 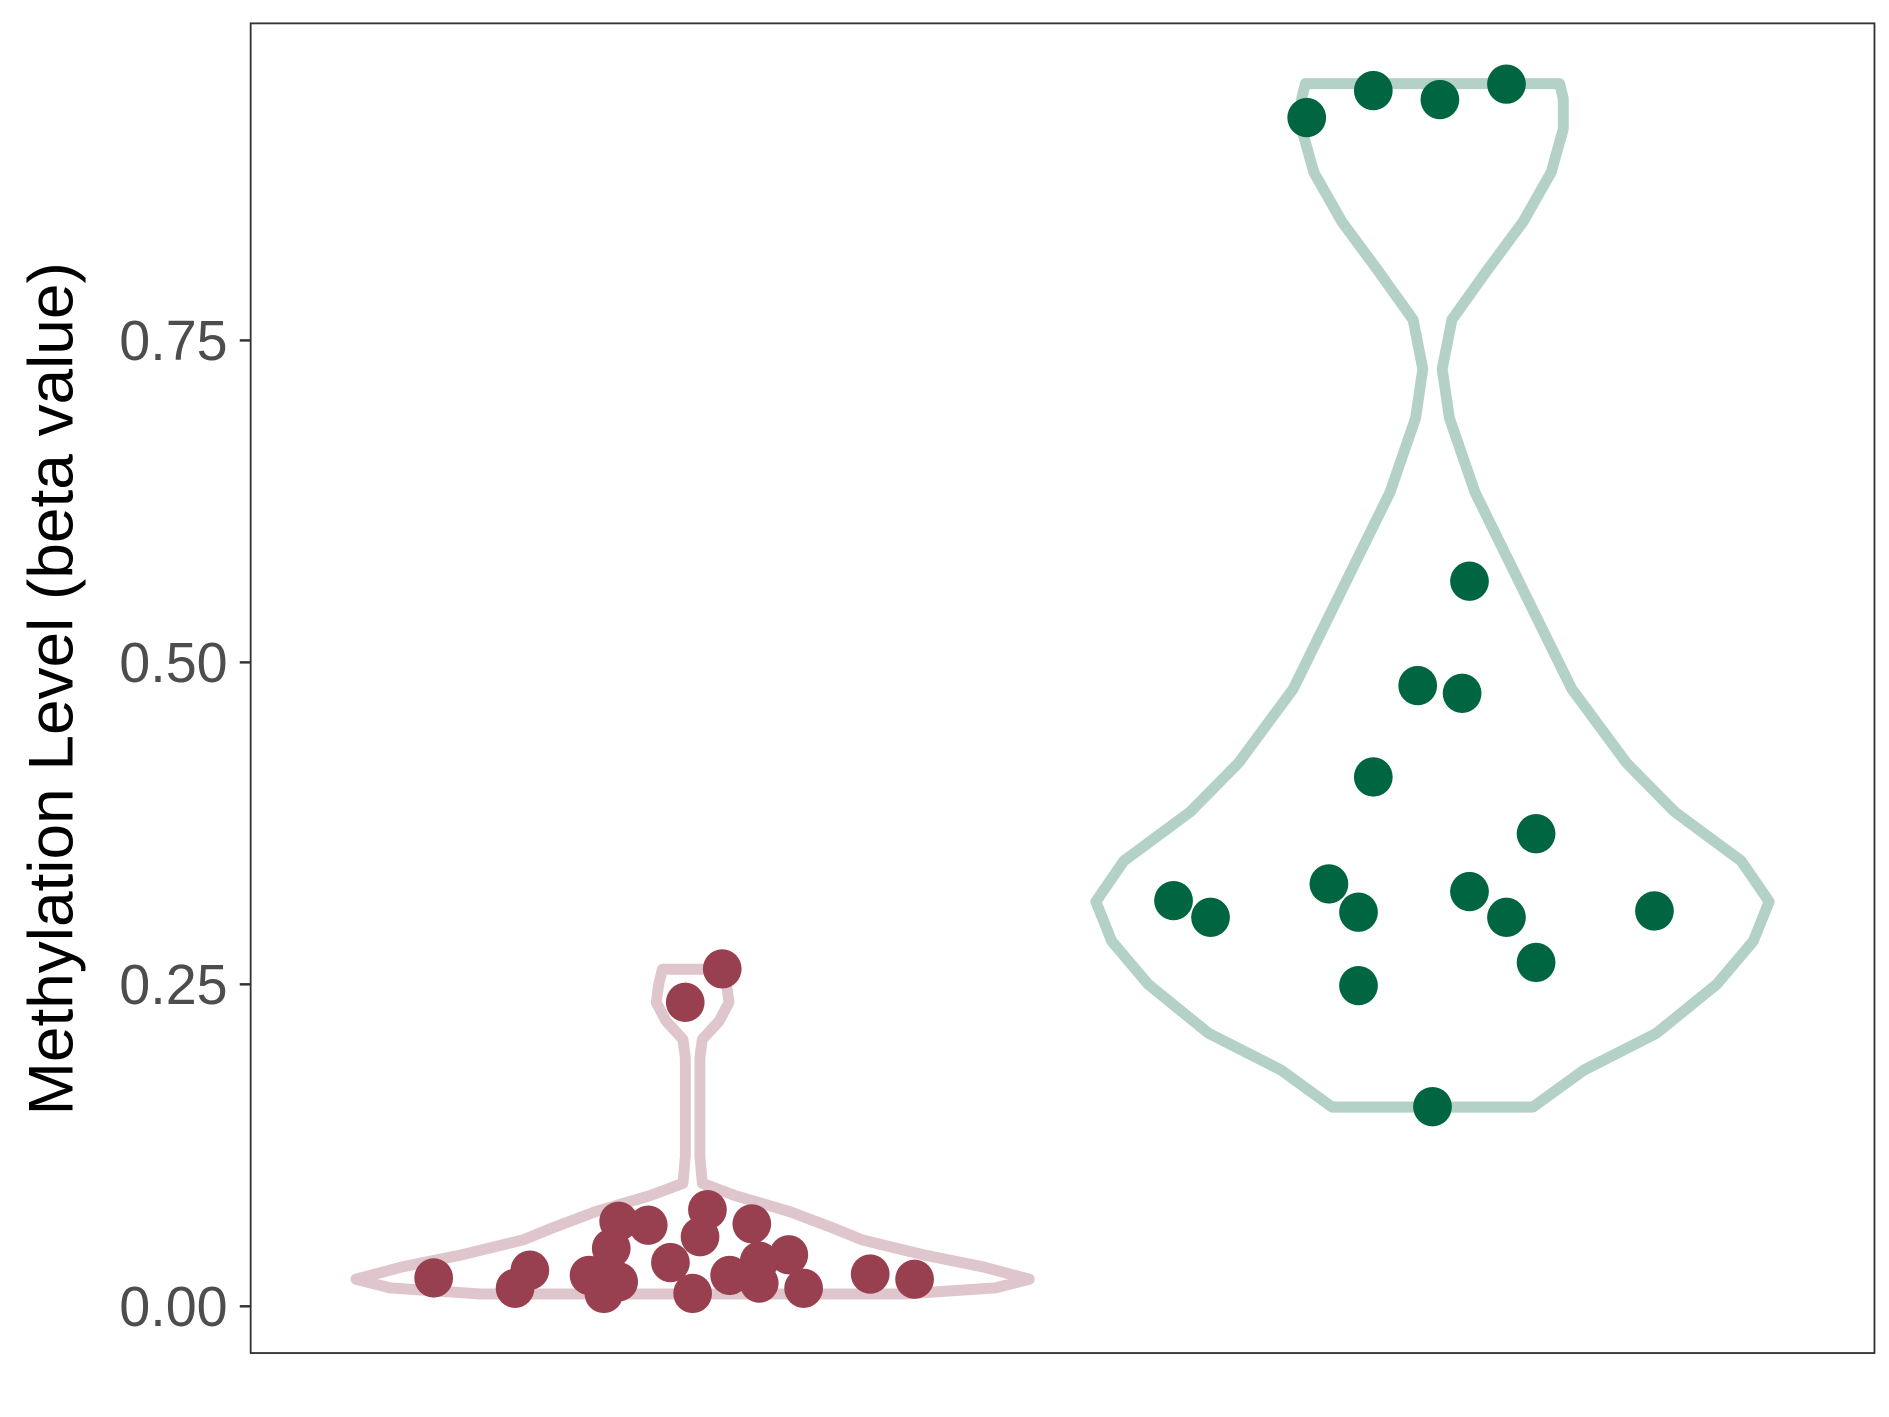 I want to click on y-tick-label: 0.25, so click(x=173, y=984).